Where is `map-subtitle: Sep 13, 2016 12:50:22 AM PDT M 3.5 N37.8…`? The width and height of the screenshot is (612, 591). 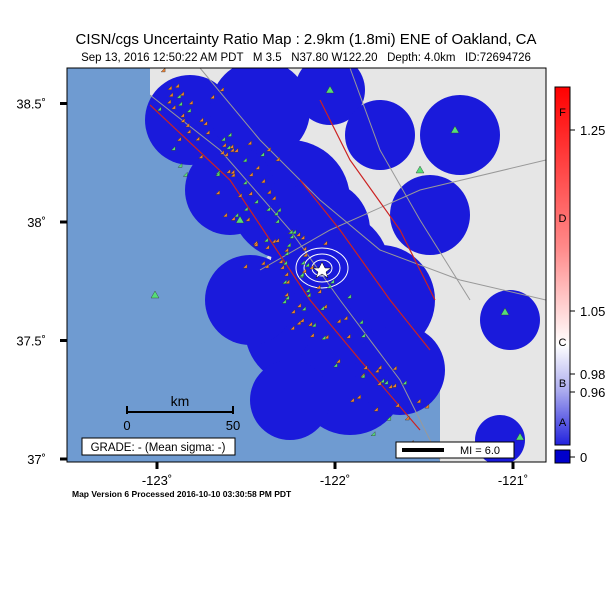 map-subtitle: Sep 13, 2016 12:50:22 AM PDT M 3.5 N37.8… is located at coordinates (306, 58).